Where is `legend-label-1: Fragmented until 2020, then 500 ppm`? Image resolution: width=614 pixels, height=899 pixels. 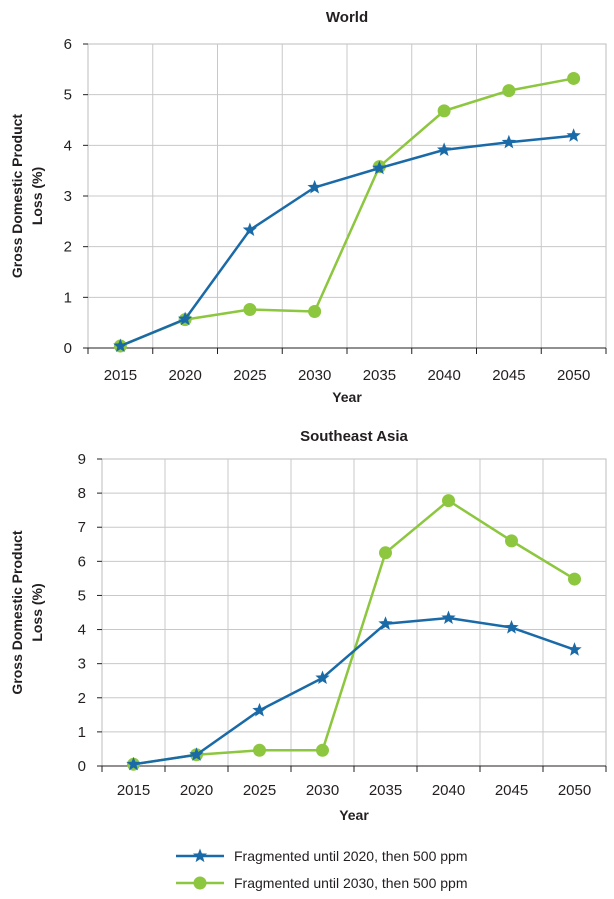
legend-label-1: Fragmented until 2020, then 500 ppm is located at coordinates (351, 856).